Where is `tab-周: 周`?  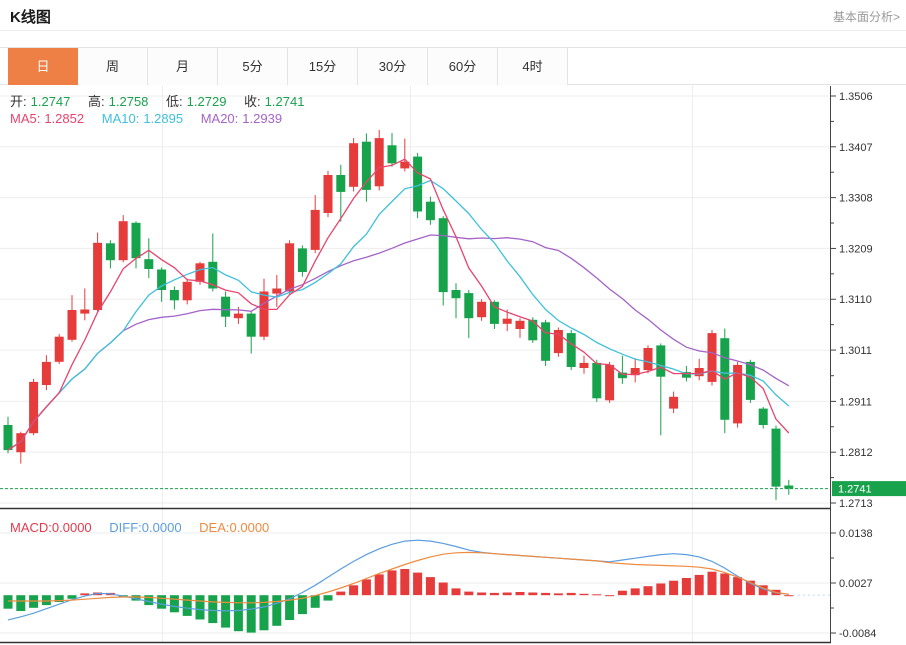
tab-周: 周 is located at coordinates (113, 66).